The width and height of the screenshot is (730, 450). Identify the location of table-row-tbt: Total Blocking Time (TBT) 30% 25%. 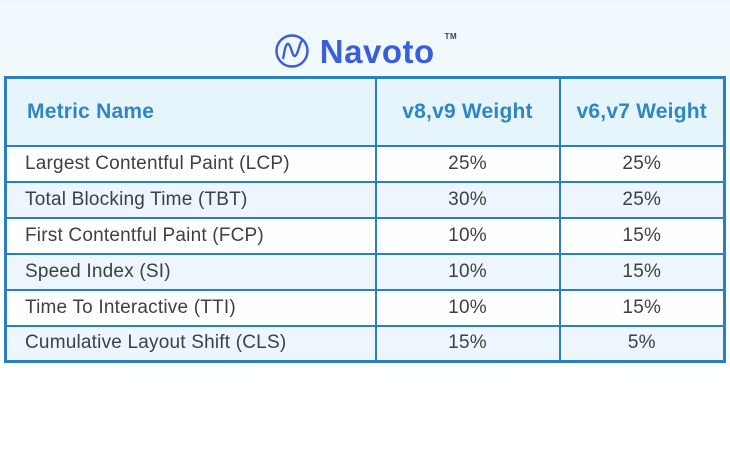
(365, 199).